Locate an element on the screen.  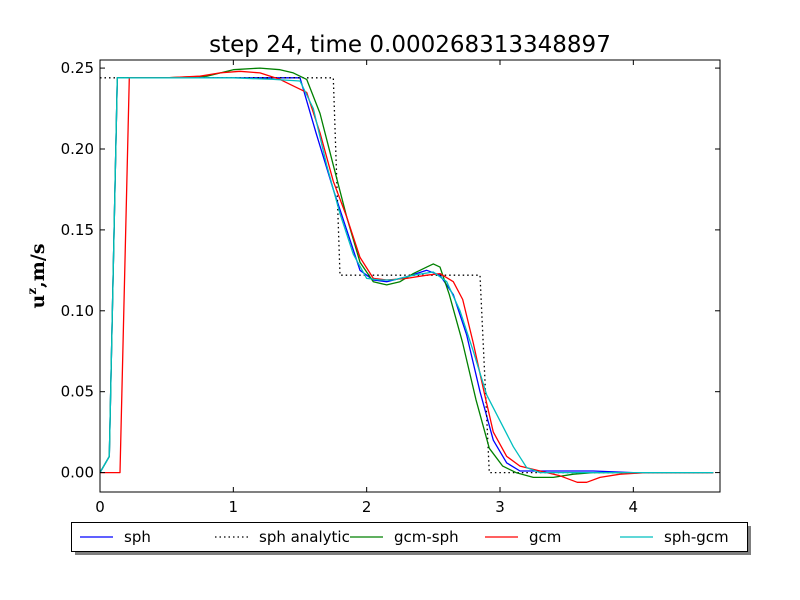
y-tick-label: 0.00 is located at coordinates (77, 473).